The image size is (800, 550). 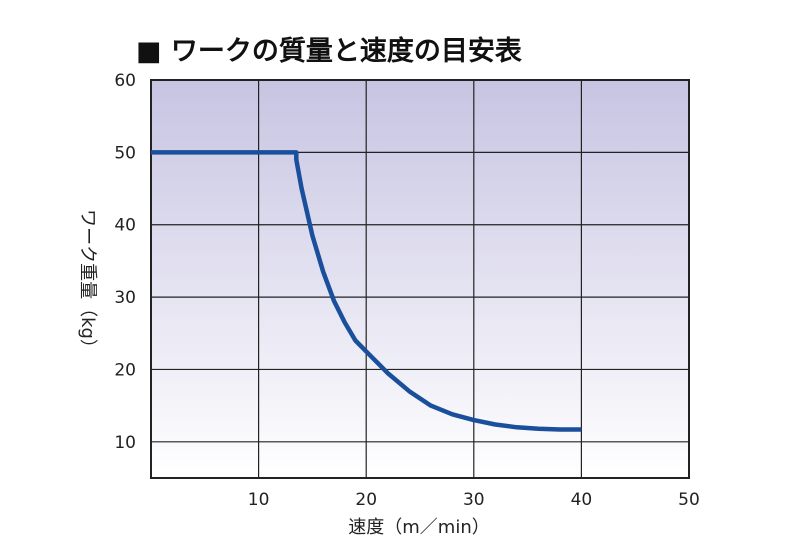 I want to click on y-tick-label: 60, so click(x=125, y=81).